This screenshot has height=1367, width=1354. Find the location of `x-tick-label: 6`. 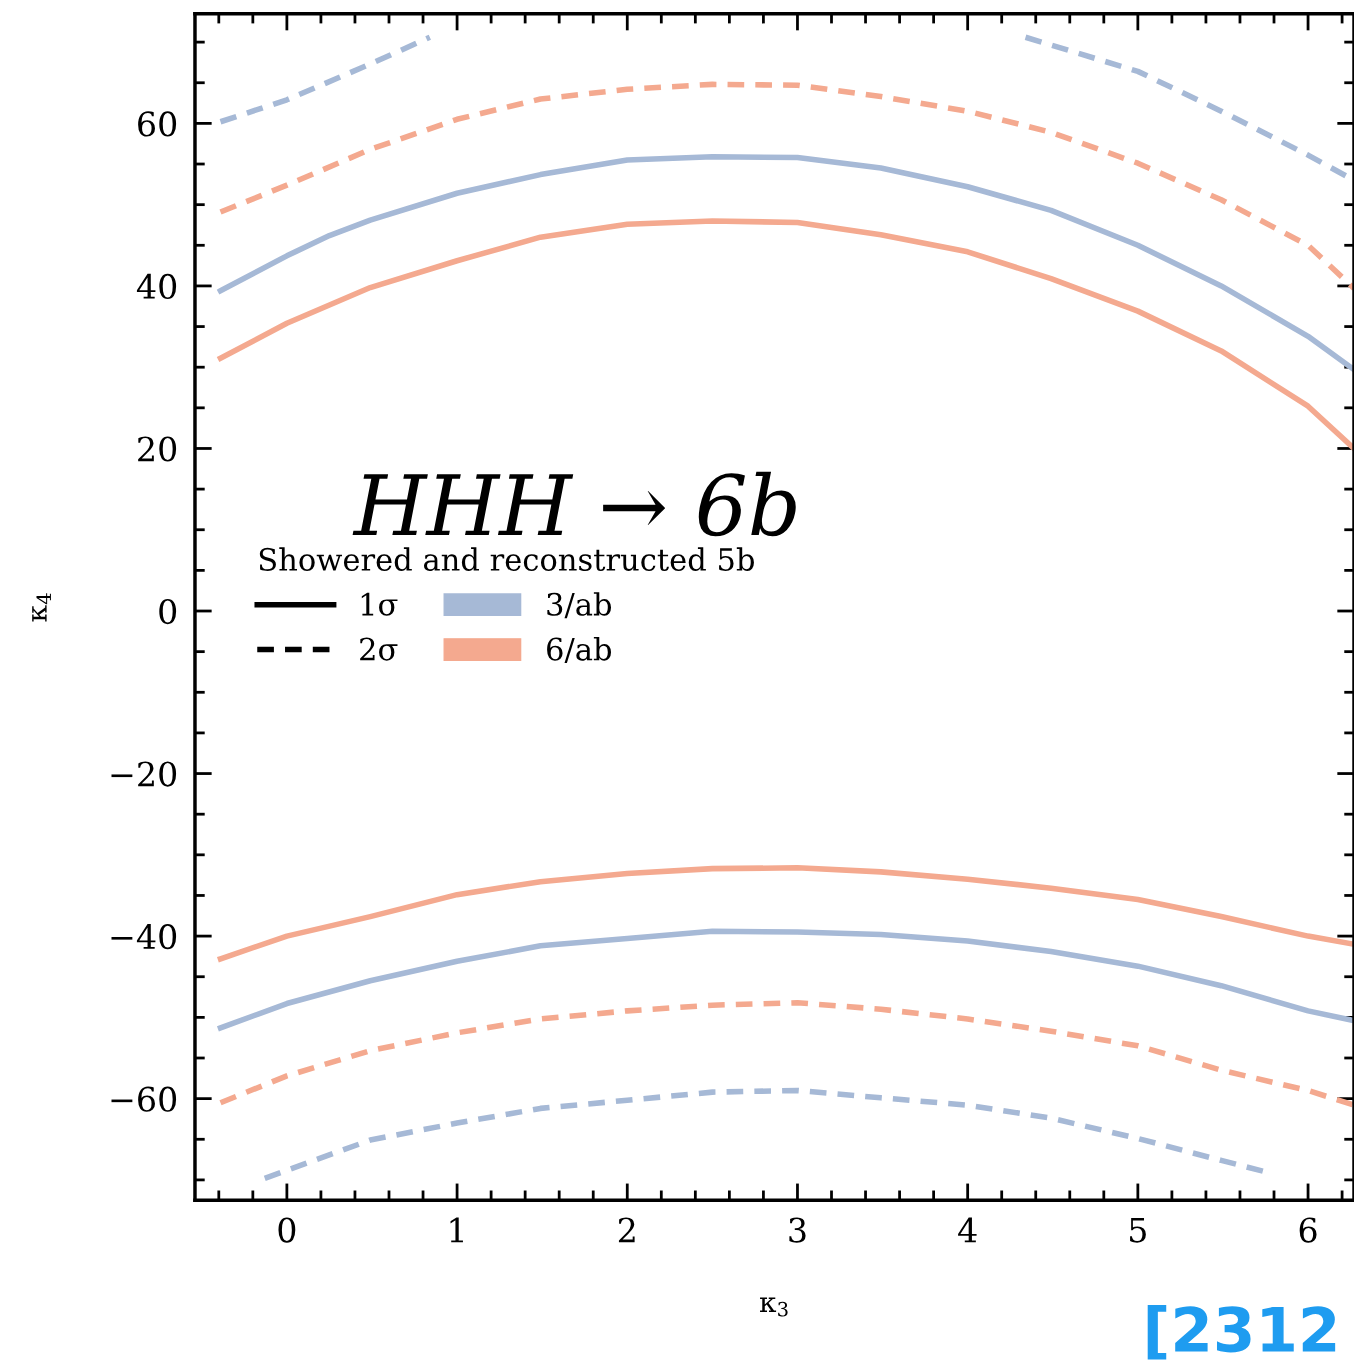

x-tick-label: 6 is located at coordinates (1308, 1230).